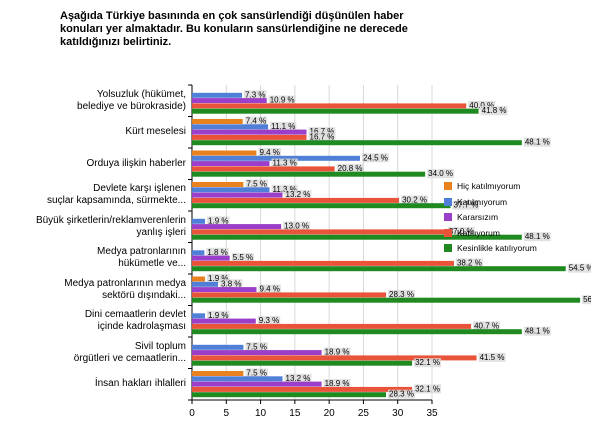  Describe the element at coordinates (482, 201) in the screenshot. I see `legend-label: Katılmıyorum` at that location.